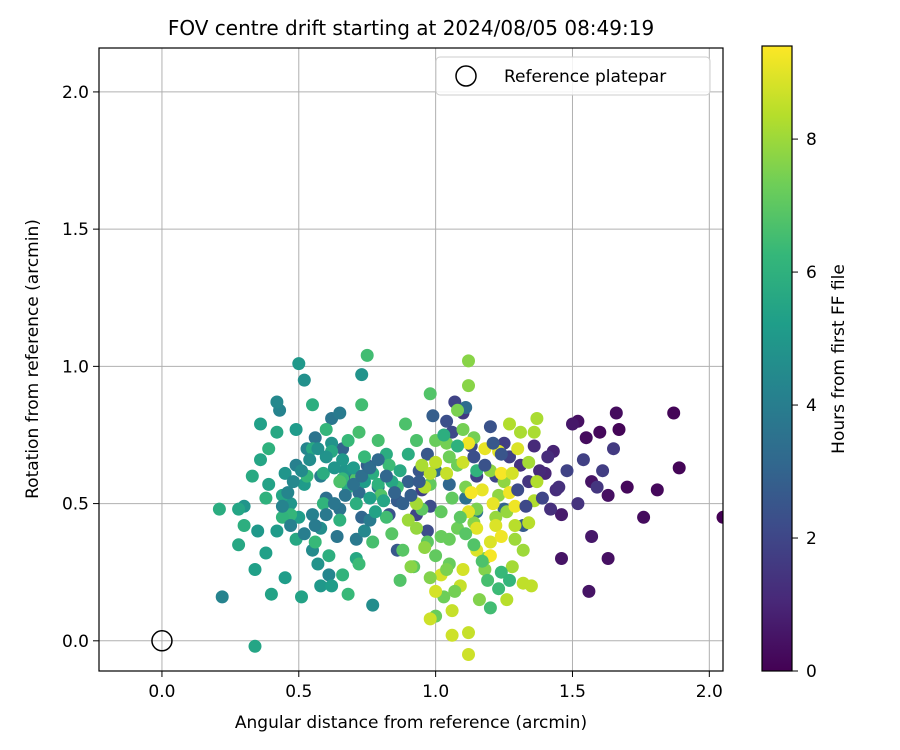 The image size is (900, 750). I want to click on x-tick-label: 0.5, so click(298, 692).